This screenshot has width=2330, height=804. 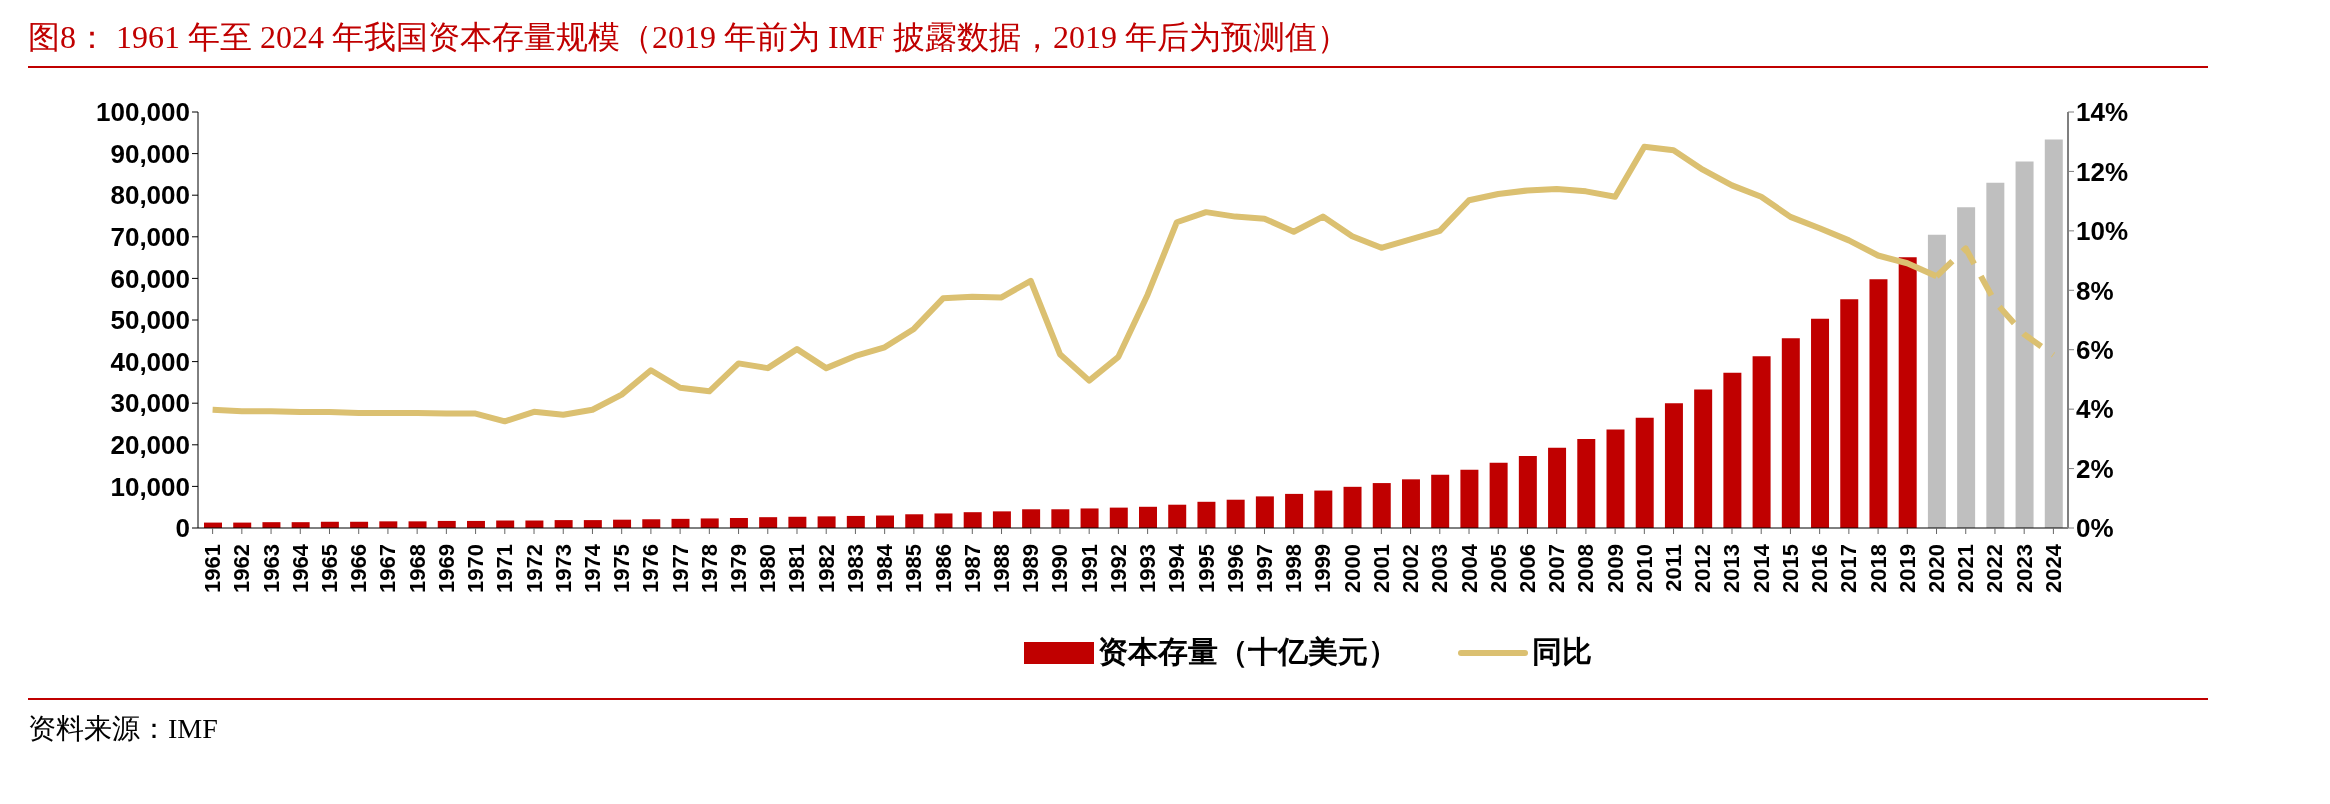 I want to click on x-tick-label: 1986, so click(x=943, y=568).